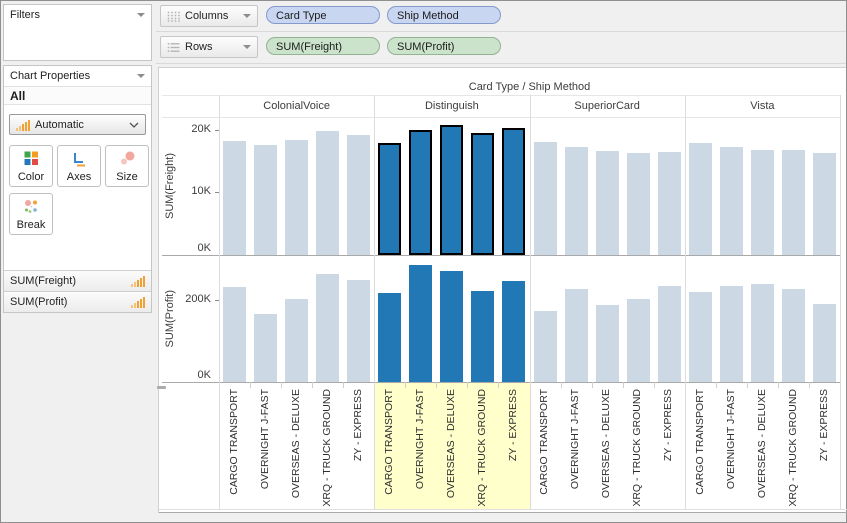 This screenshot has height=523, width=847. What do you see at coordinates (31, 166) in the screenshot?
I see `color-button: Color` at bounding box center [31, 166].